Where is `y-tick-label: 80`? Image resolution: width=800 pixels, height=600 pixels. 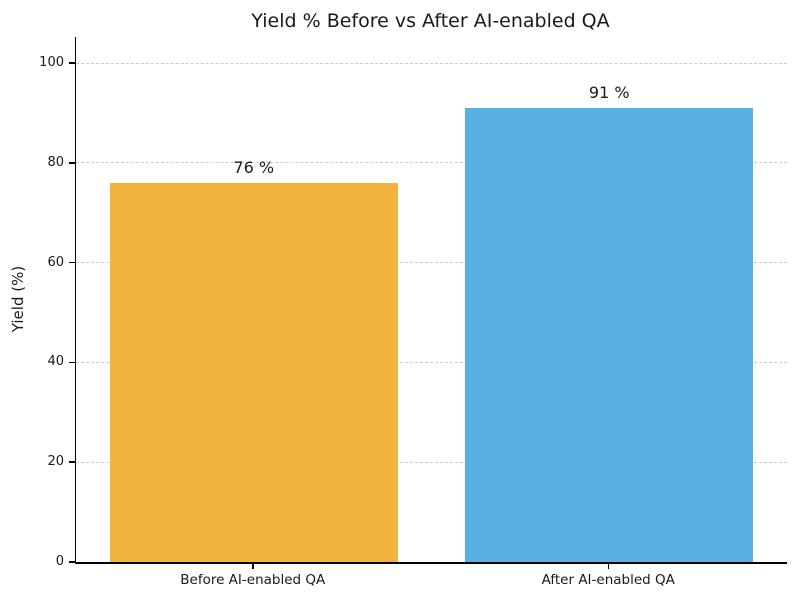 y-tick-label: 80 is located at coordinates (55, 162).